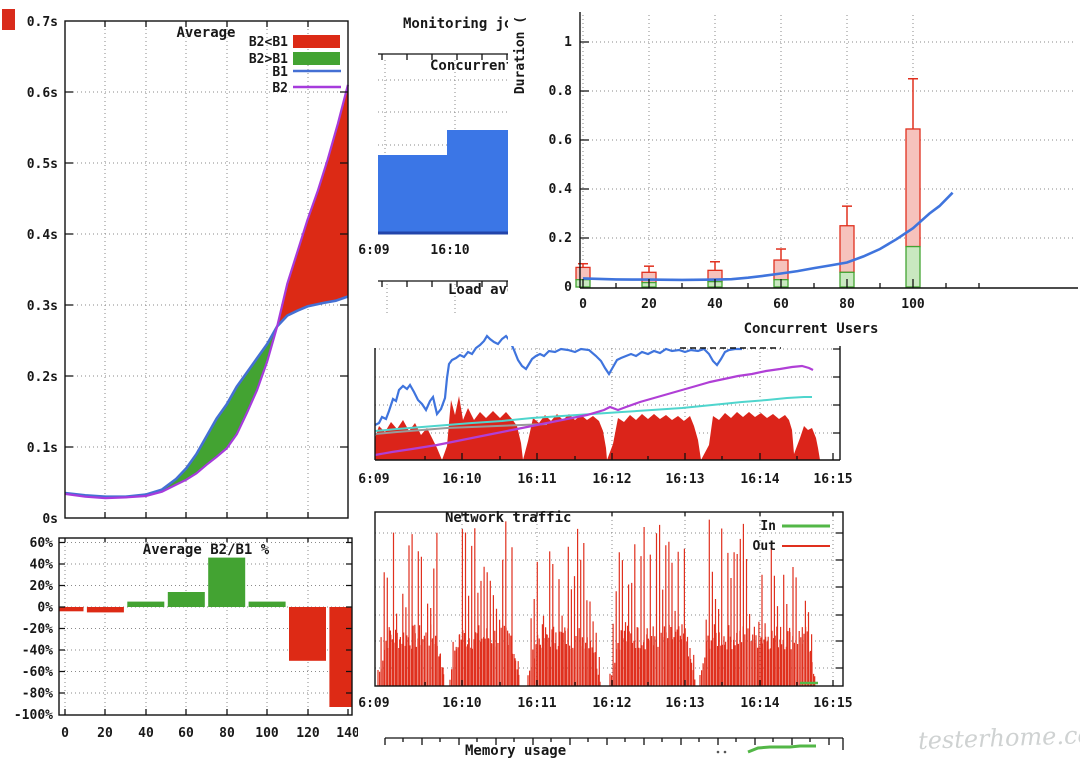 This screenshot has width=1080, height=774. Describe the element at coordinates (206, 292) in the screenshot. I see `b2-line` at that location.